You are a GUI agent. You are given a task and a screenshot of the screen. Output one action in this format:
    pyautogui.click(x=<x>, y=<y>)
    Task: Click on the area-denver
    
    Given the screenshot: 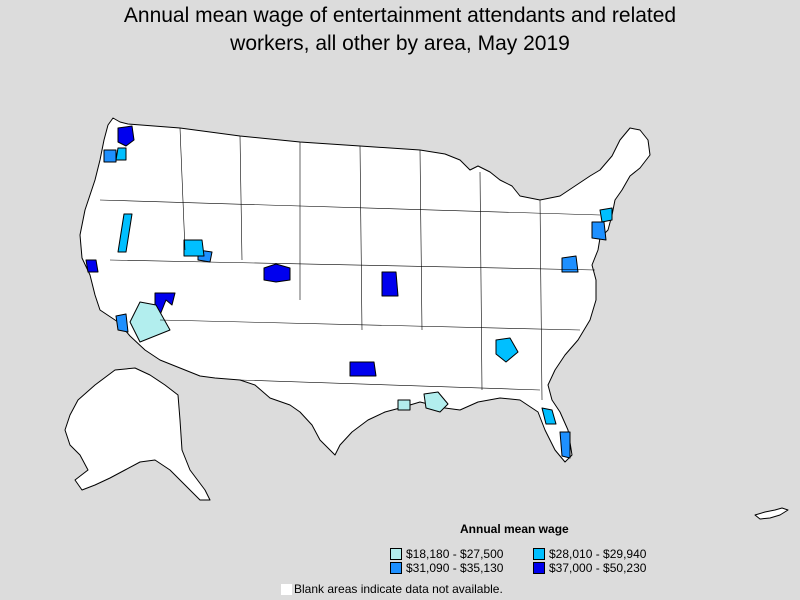 What is the action you would take?
    pyautogui.click(x=277, y=273)
    